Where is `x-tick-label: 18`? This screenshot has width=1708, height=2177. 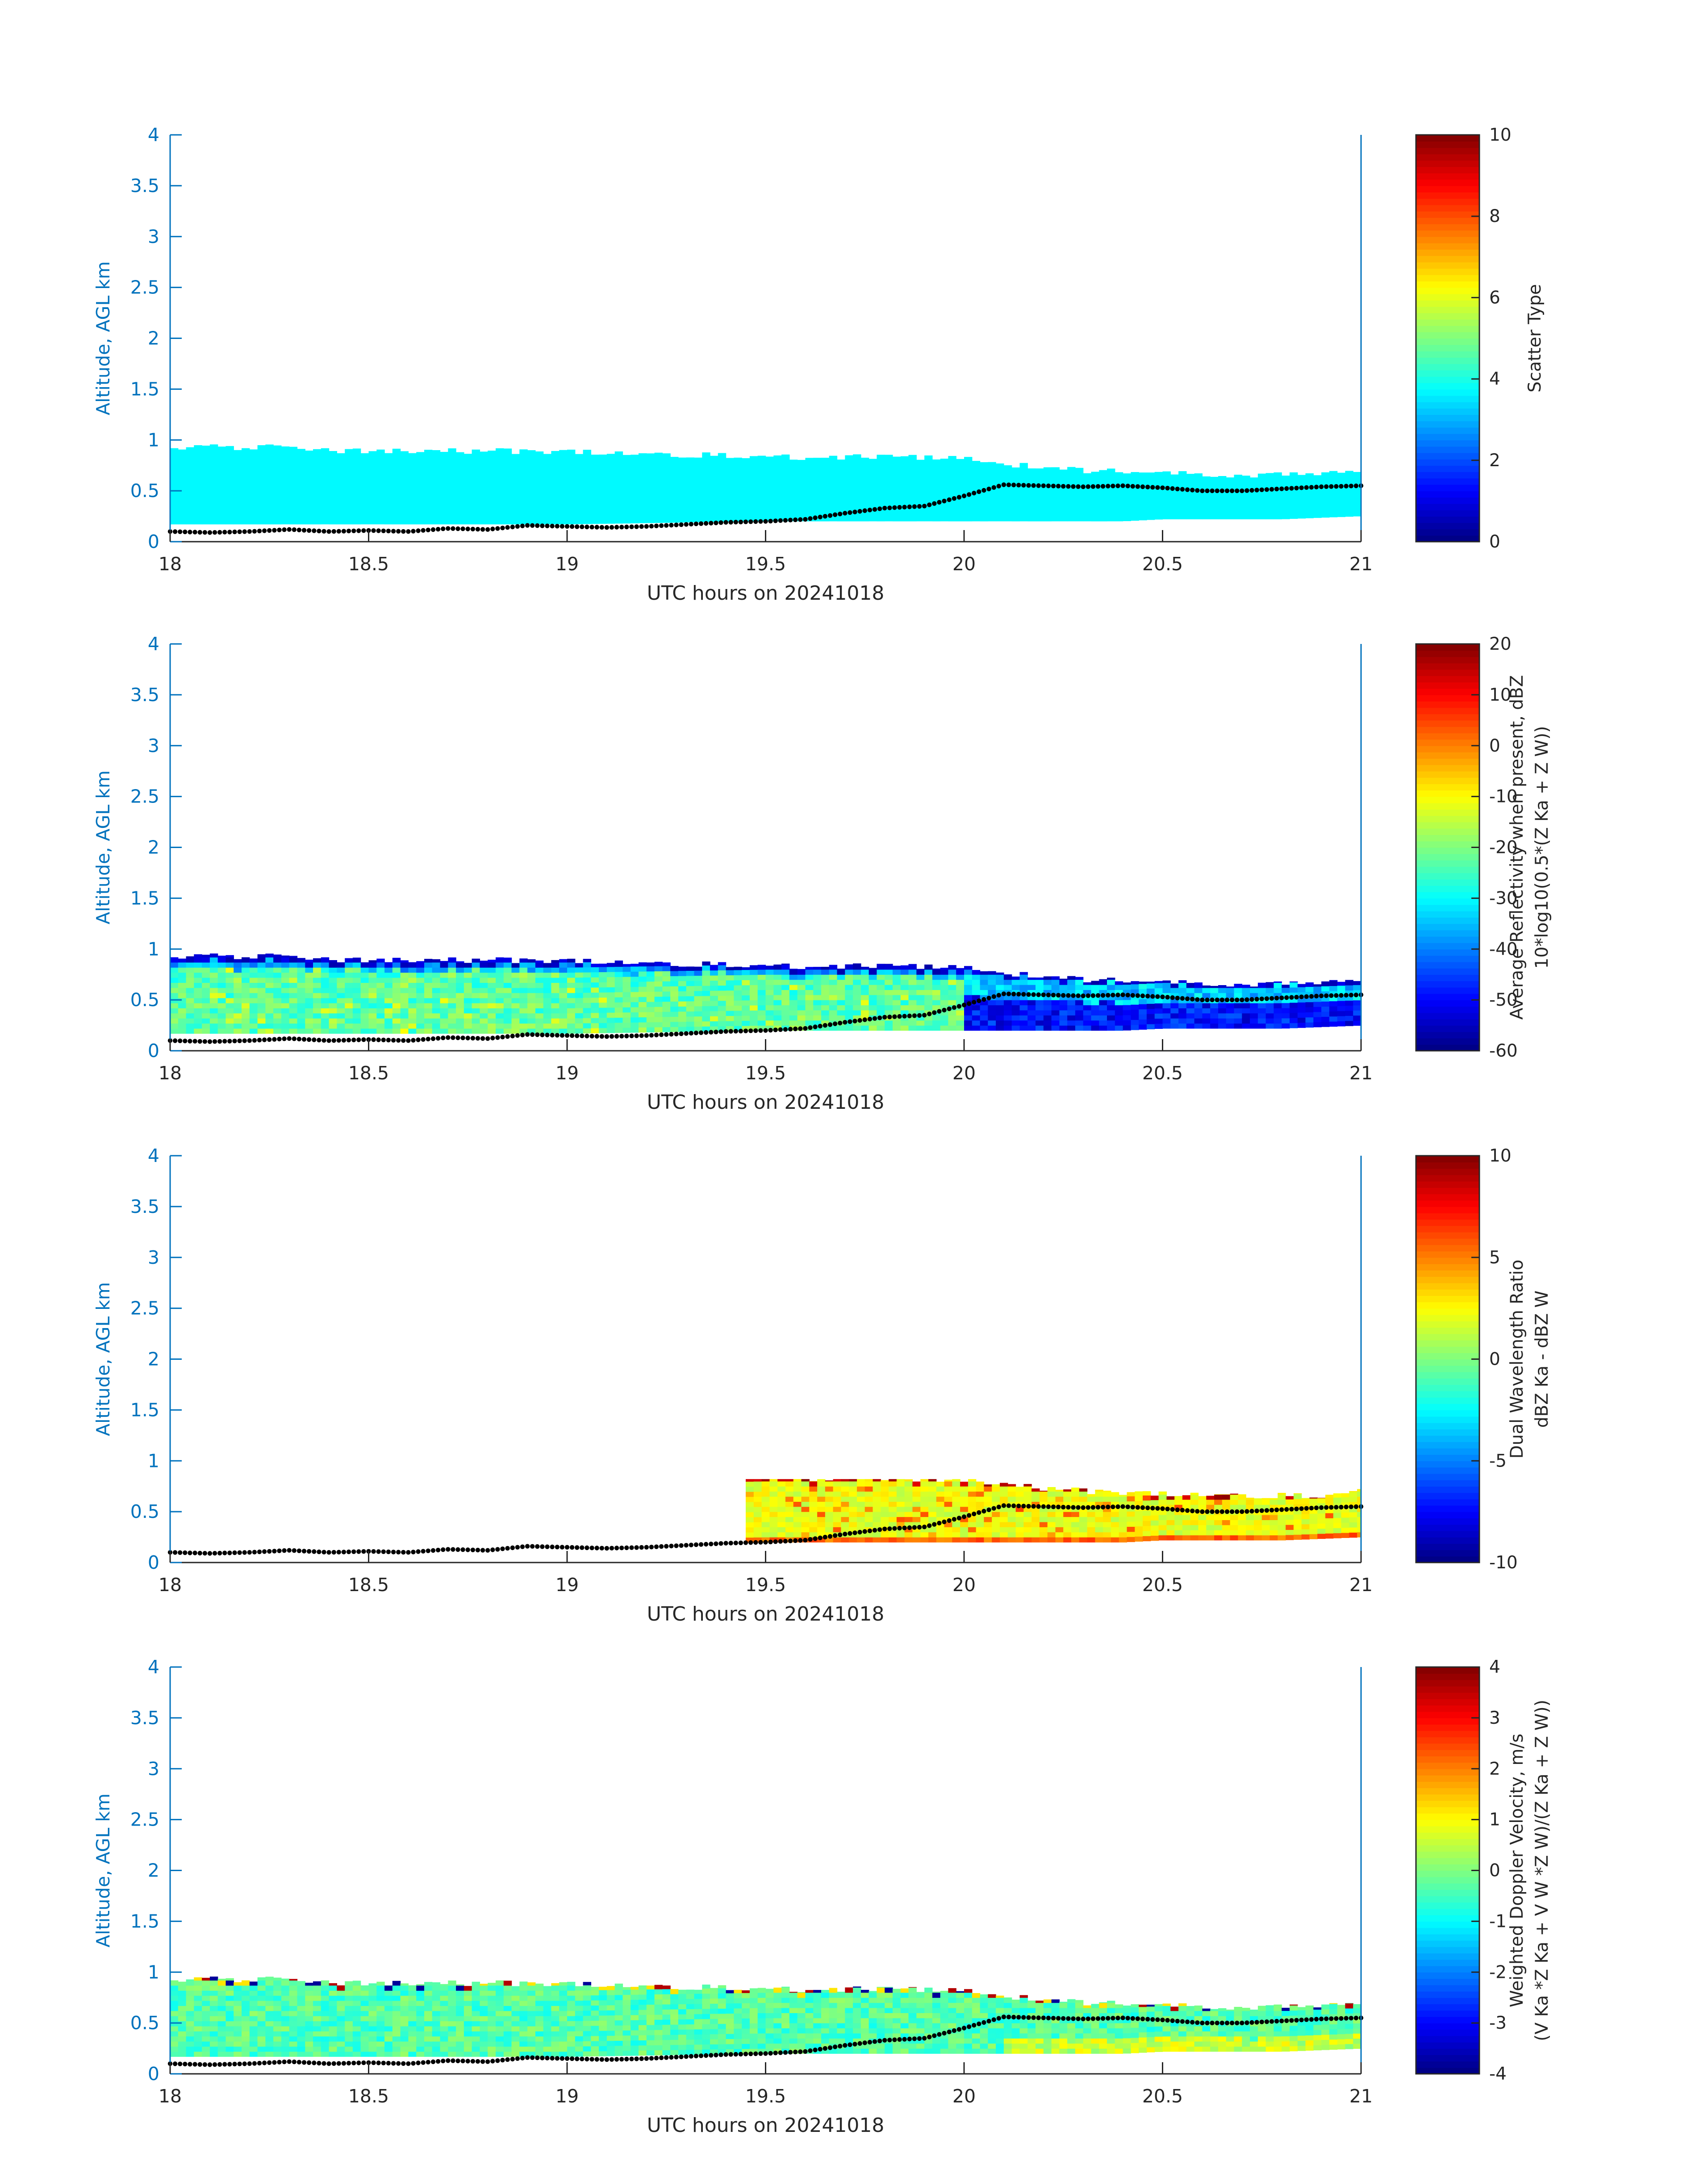 x-tick-label: 18 is located at coordinates (170, 1585).